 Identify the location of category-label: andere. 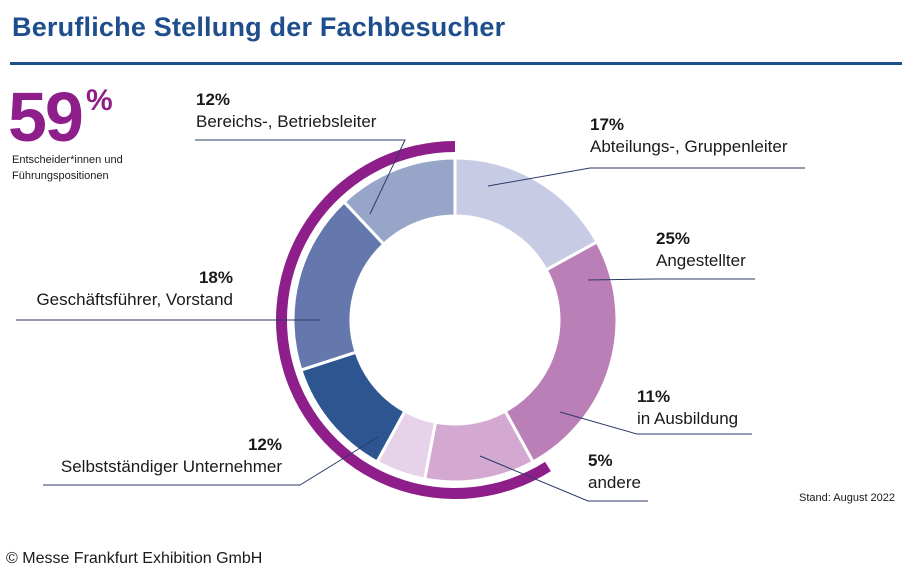
(614, 482).